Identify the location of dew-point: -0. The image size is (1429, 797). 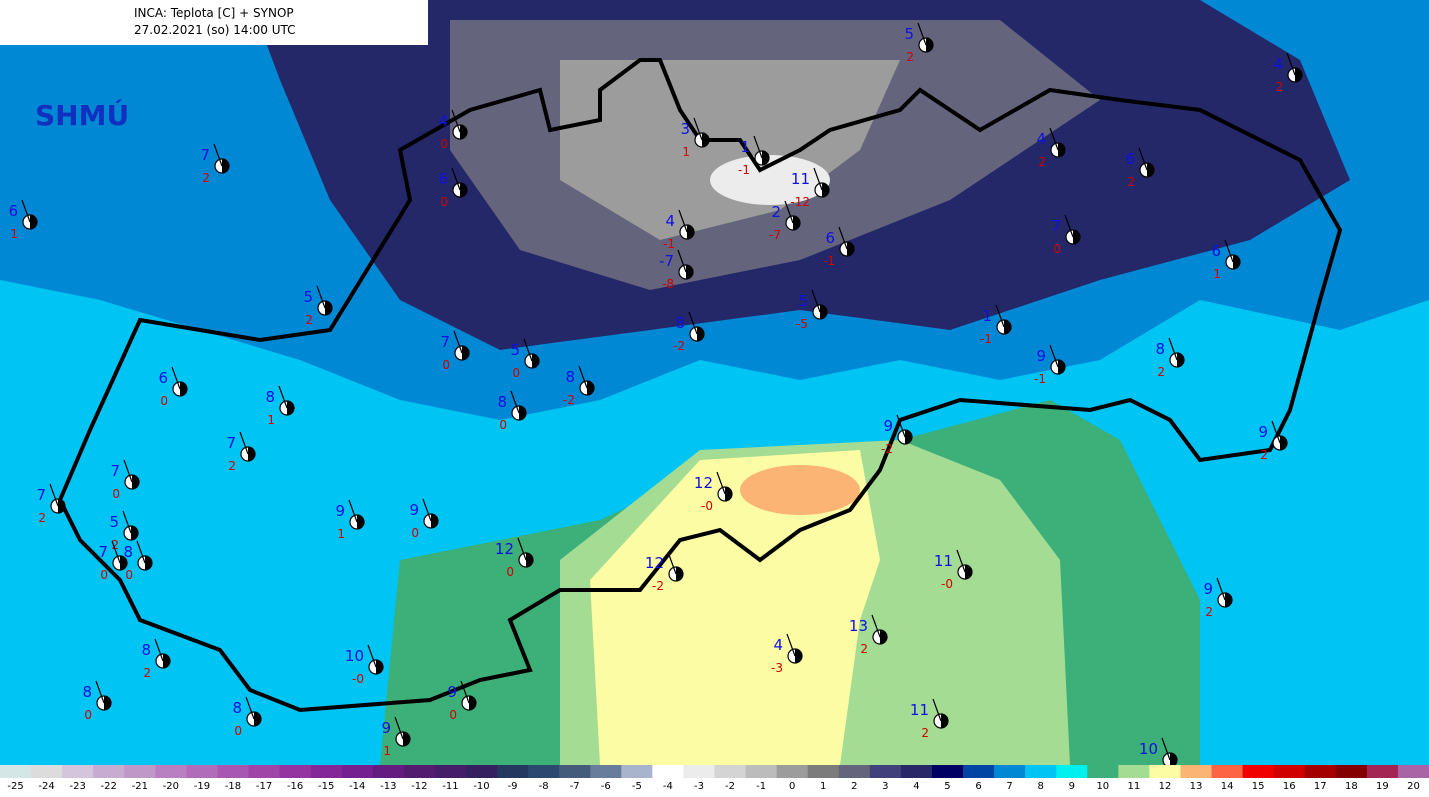
(947, 584).